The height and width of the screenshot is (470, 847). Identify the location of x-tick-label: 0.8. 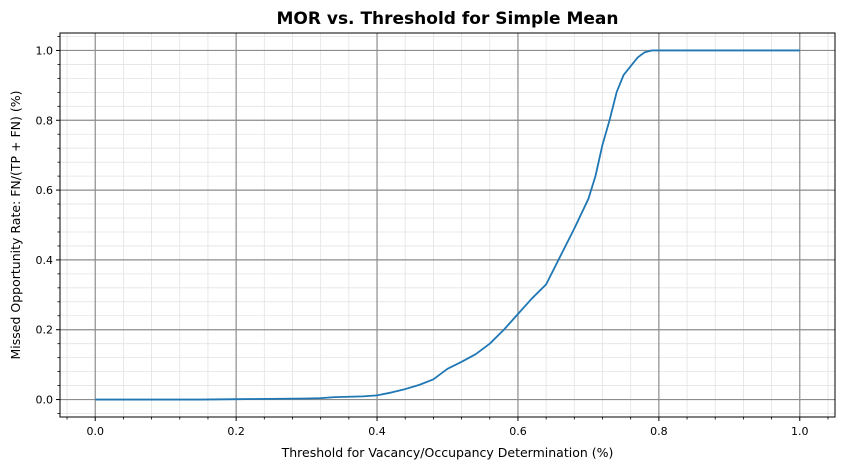
(659, 431).